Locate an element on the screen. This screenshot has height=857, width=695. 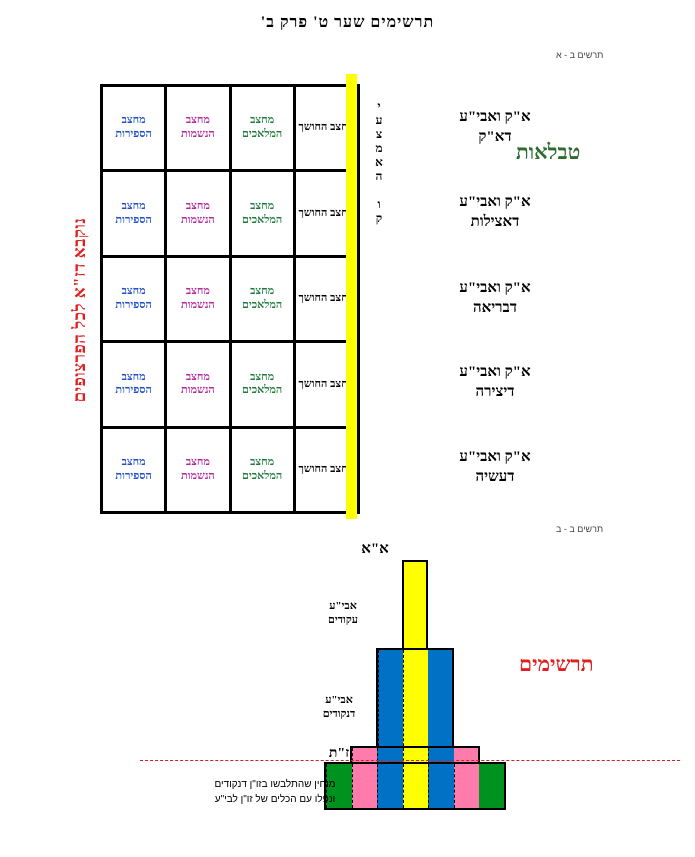
pyramid-label-akudim-line2: עקודים is located at coordinates (343, 619).